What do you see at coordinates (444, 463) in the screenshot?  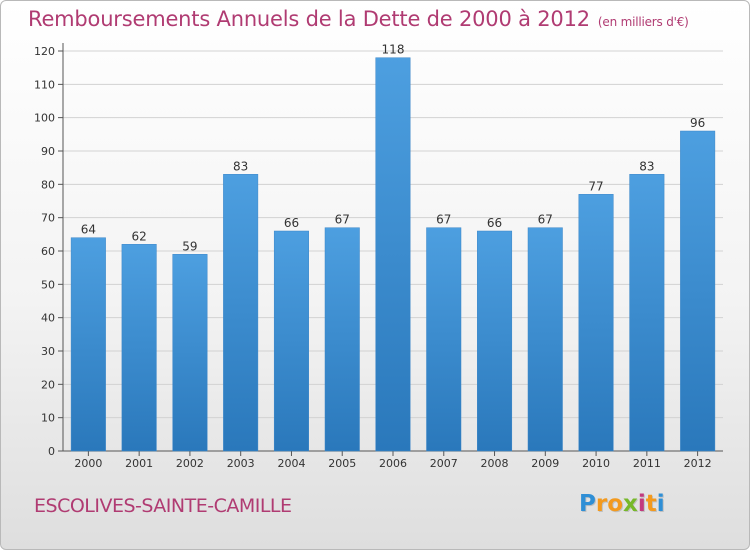 I see `x-tick-label-2007: 2007` at bounding box center [444, 463].